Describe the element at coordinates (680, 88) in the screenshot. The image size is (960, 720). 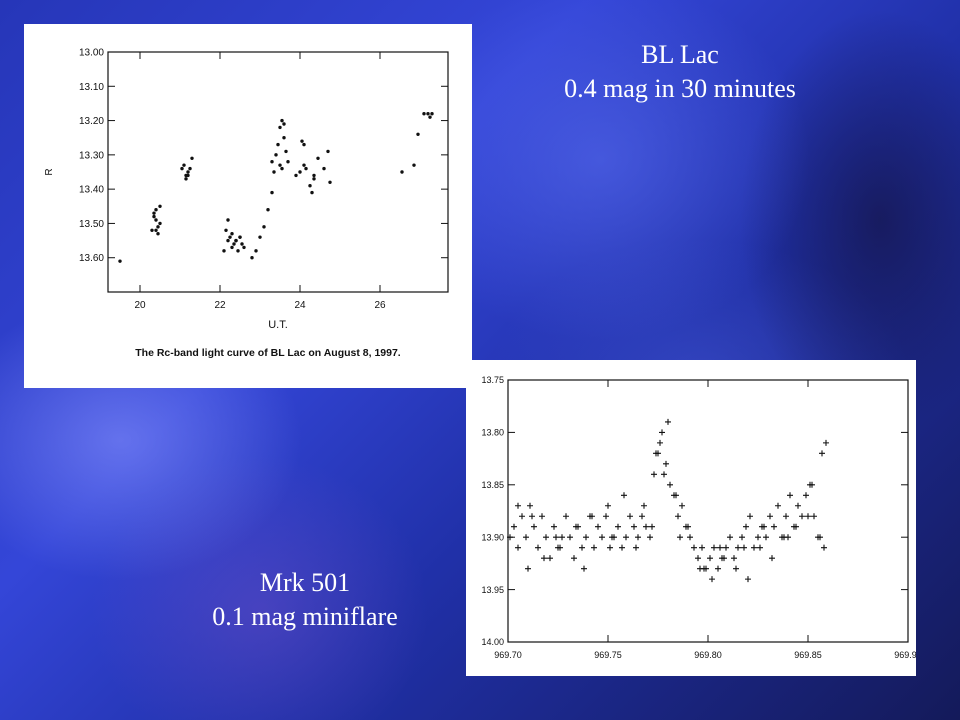
I see `caption-bl-lac-subtitle: 0.4 mag in 30 minutes` at that location.